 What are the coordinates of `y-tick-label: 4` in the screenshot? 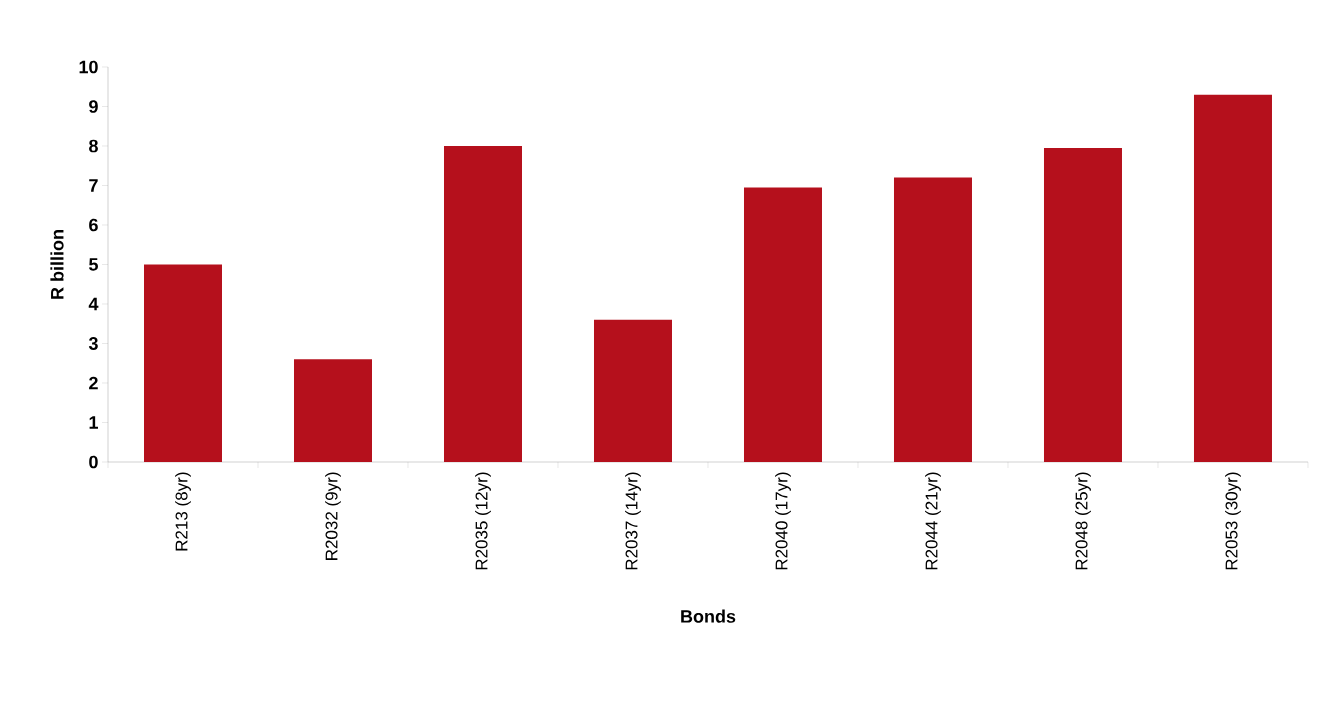 It's located at (93, 304).